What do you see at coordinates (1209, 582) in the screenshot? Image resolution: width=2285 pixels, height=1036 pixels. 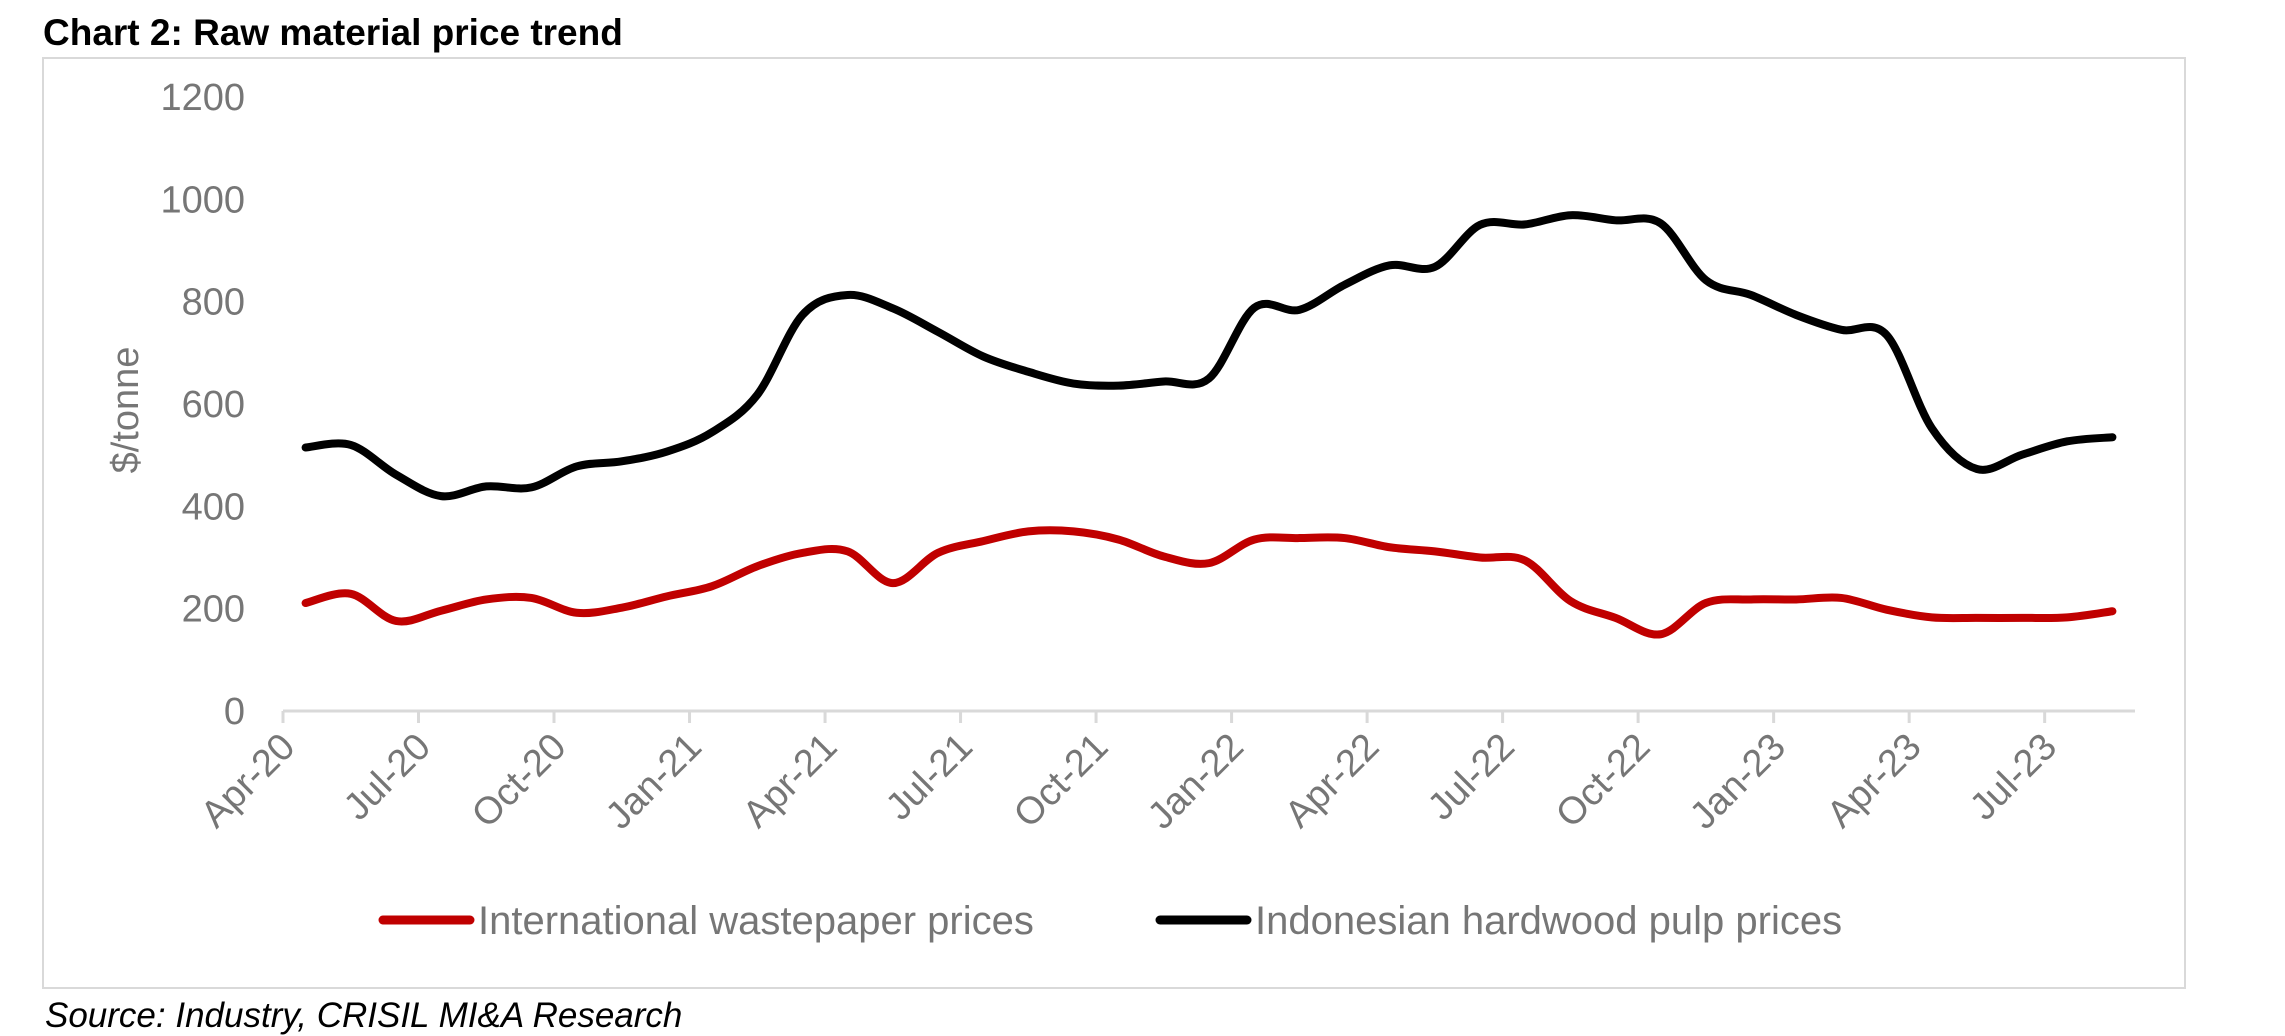 I see `series-line-wastepaper` at bounding box center [1209, 582].